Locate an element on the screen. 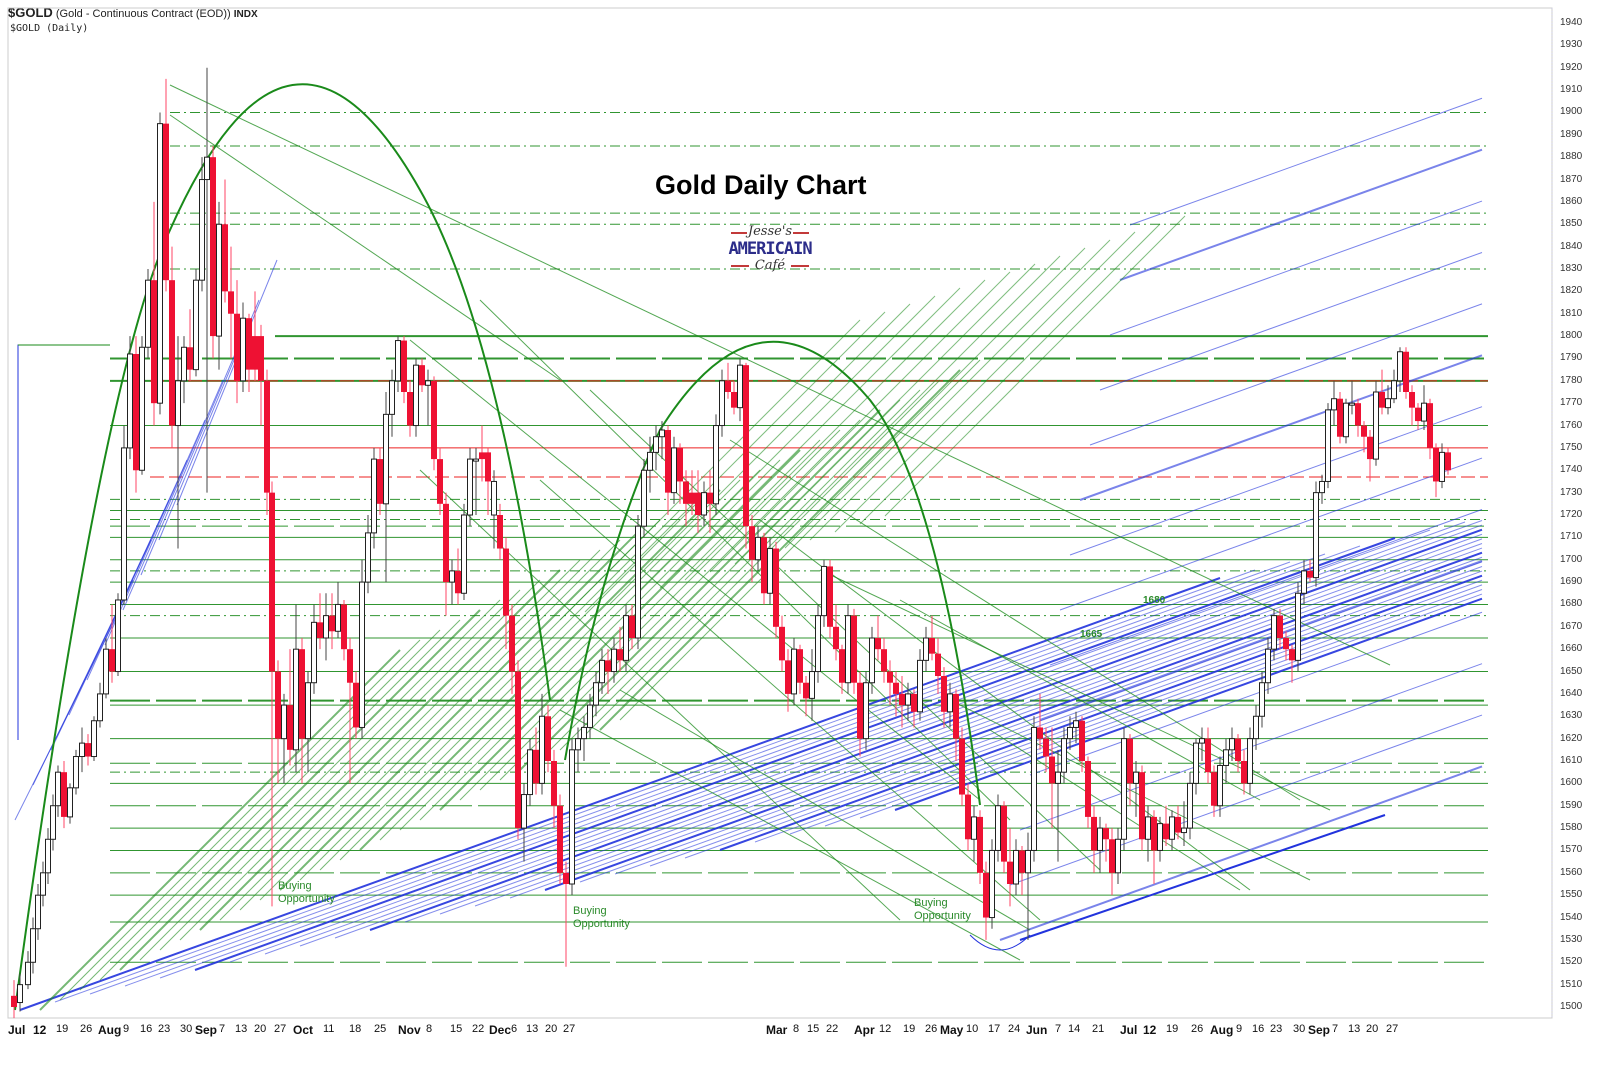  price-tick-label: 1600 is located at coordinates (1571, 783).